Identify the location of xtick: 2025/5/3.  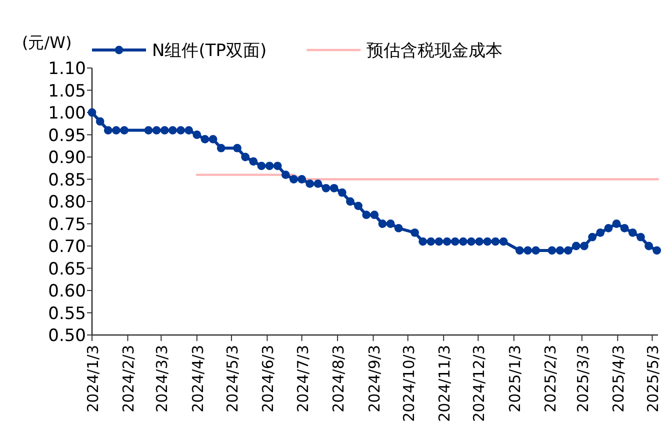
(653, 378).